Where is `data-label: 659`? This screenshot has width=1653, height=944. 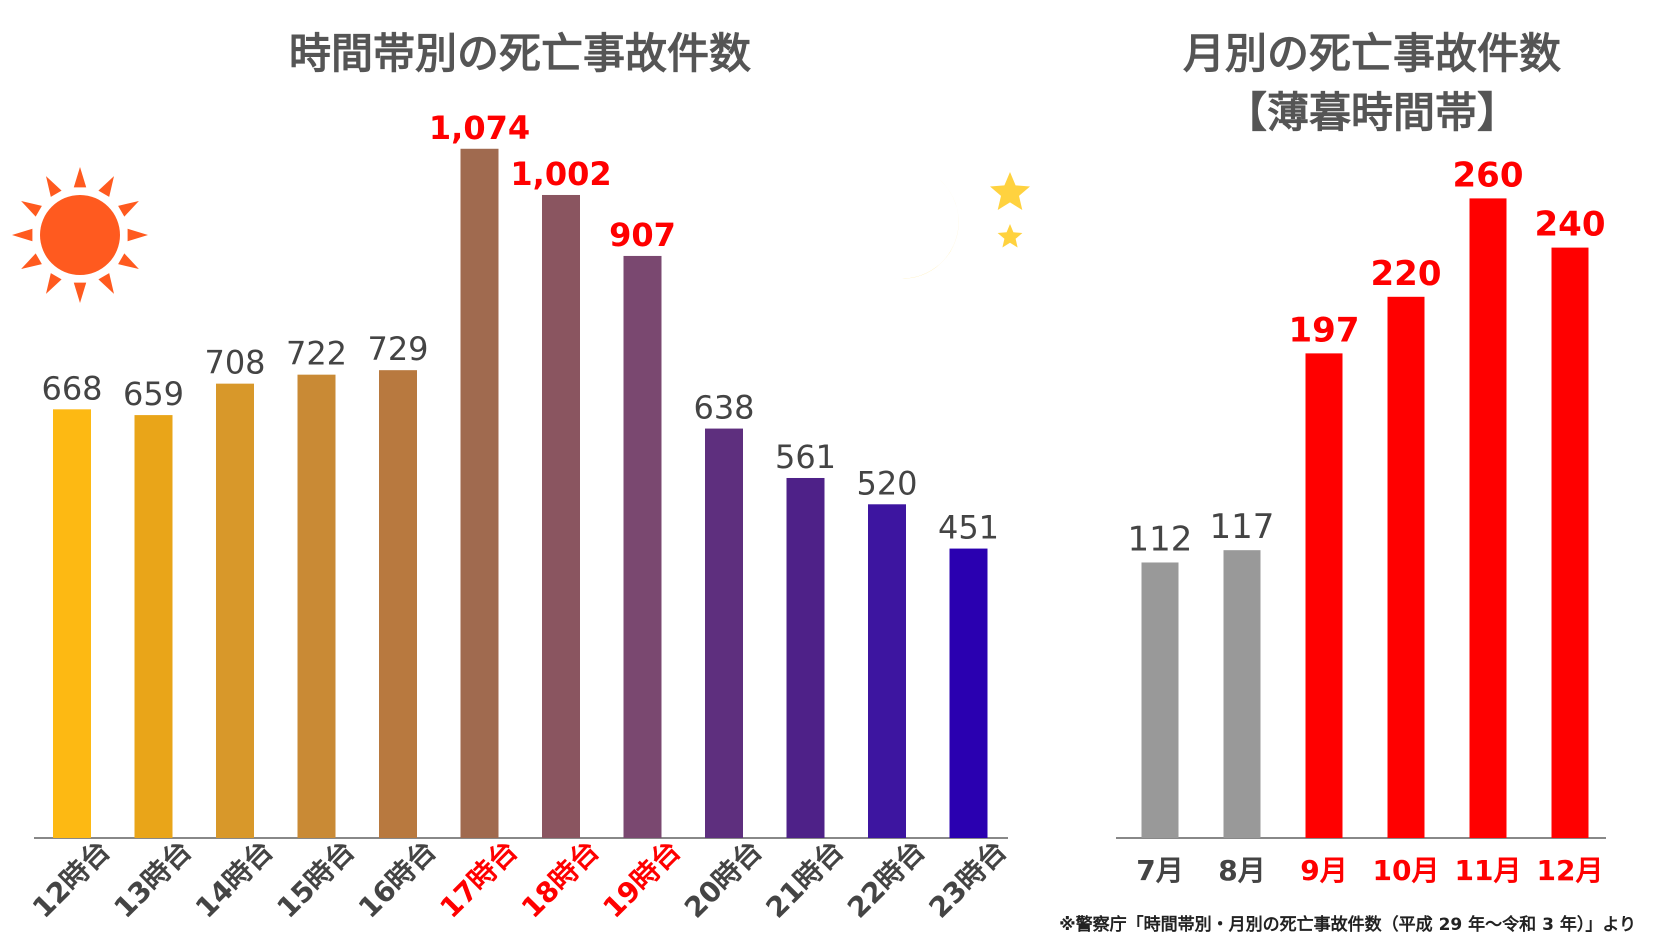 data-label: 659 is located at coordinates (153, 394).